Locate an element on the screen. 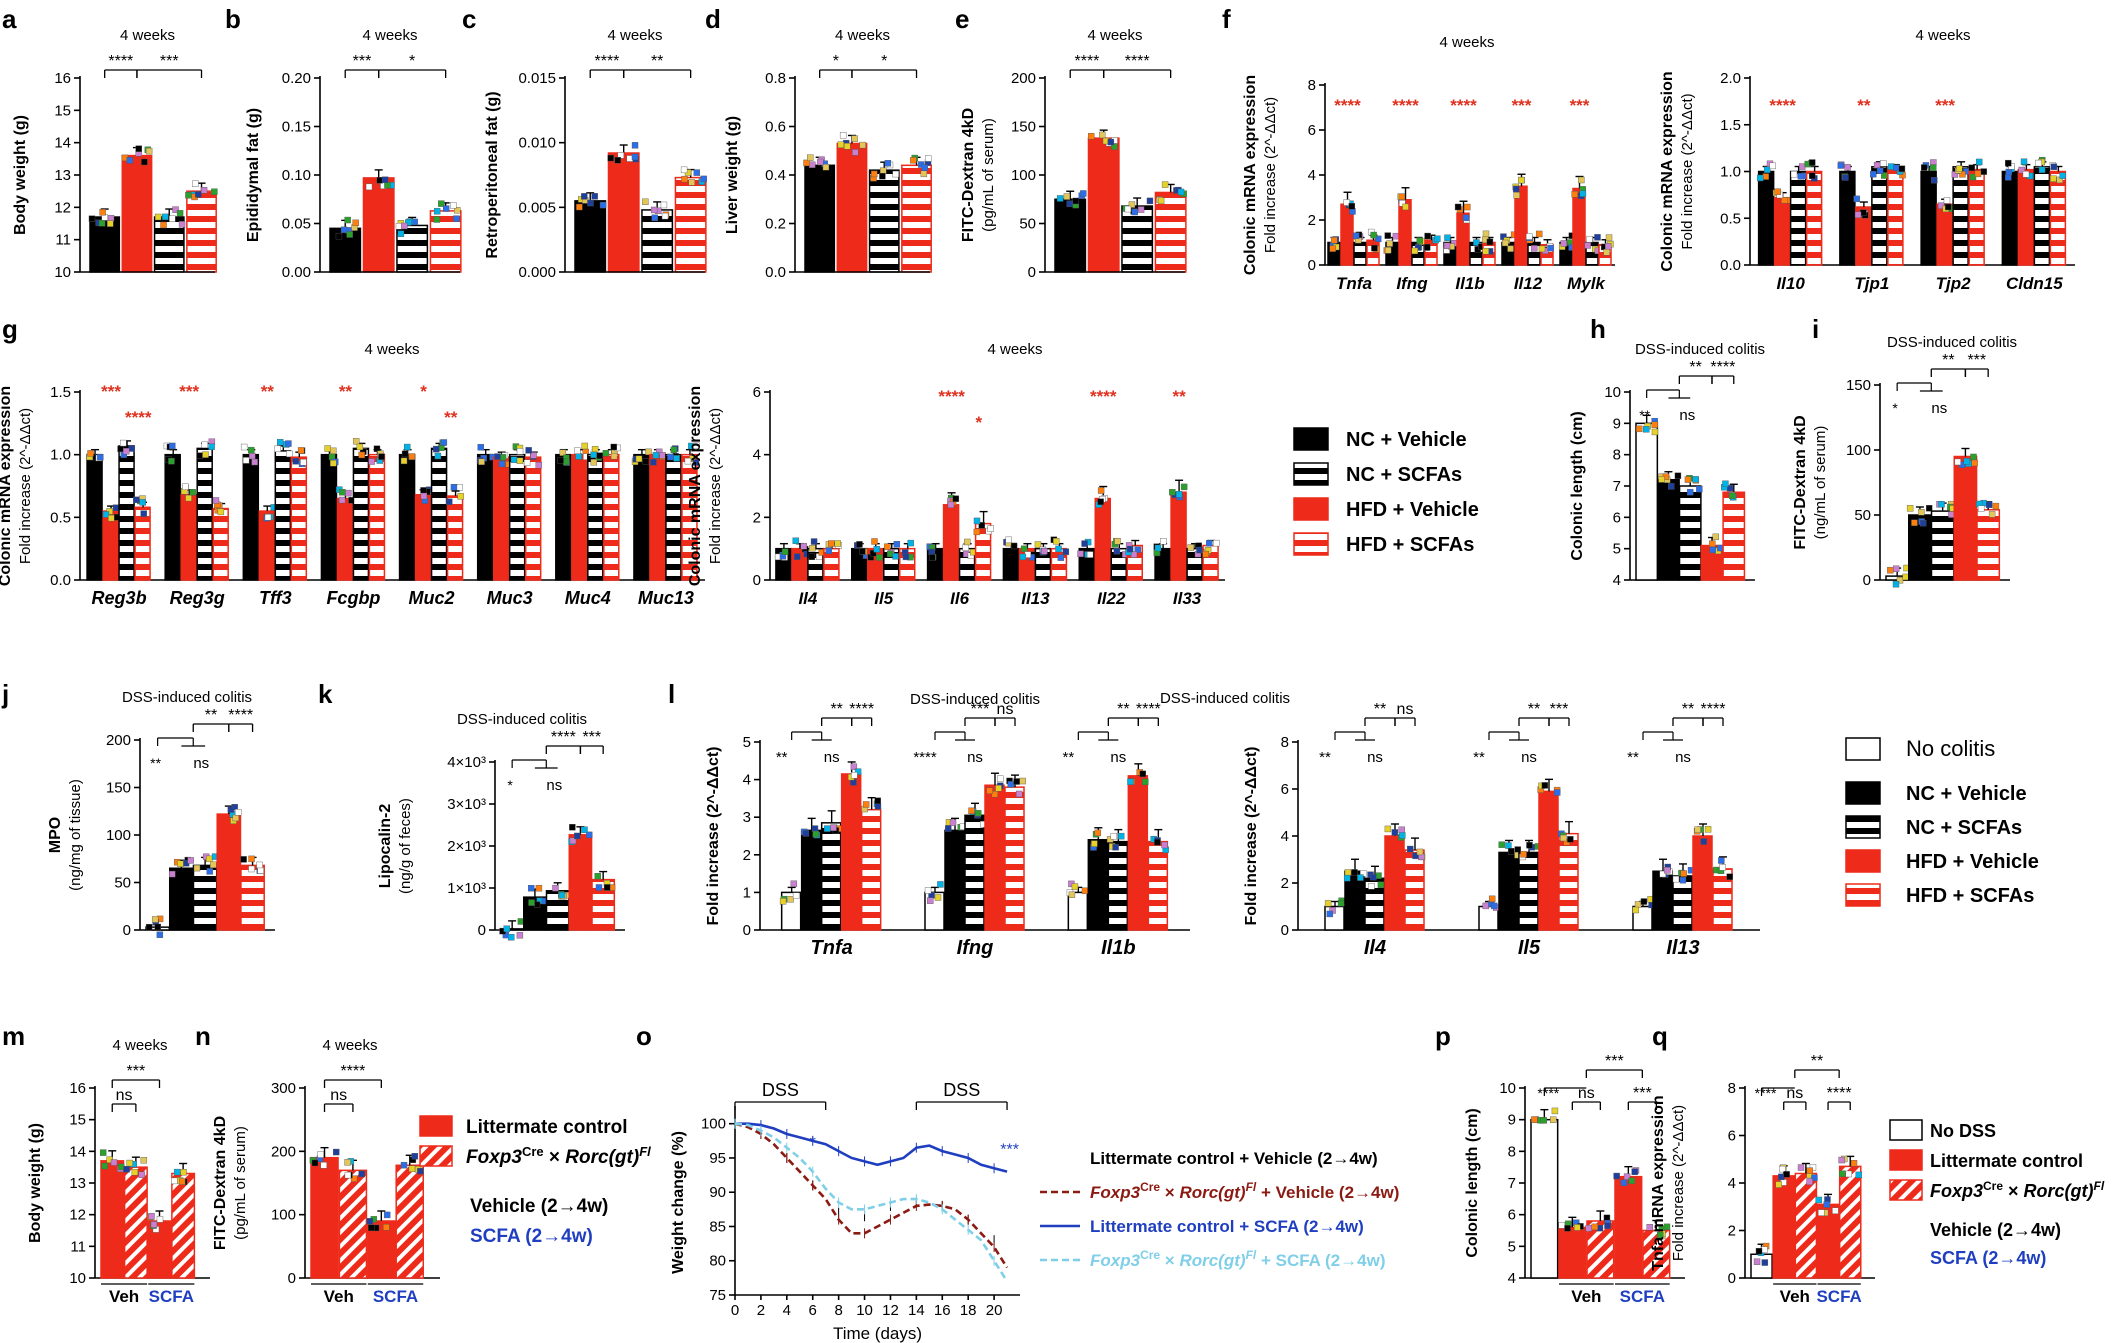 This screenshot has width=2120, height=1343. y-tick-label: 0.20 is located at coordinates (296, 78).